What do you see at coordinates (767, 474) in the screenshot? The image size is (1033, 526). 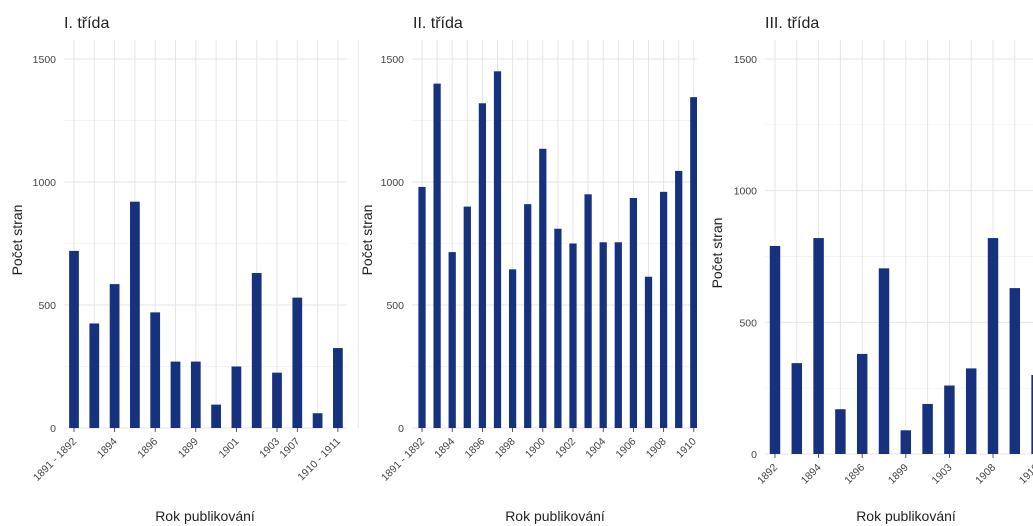 I see `x-tick-label: 1892` at bounding box center [767, 474].